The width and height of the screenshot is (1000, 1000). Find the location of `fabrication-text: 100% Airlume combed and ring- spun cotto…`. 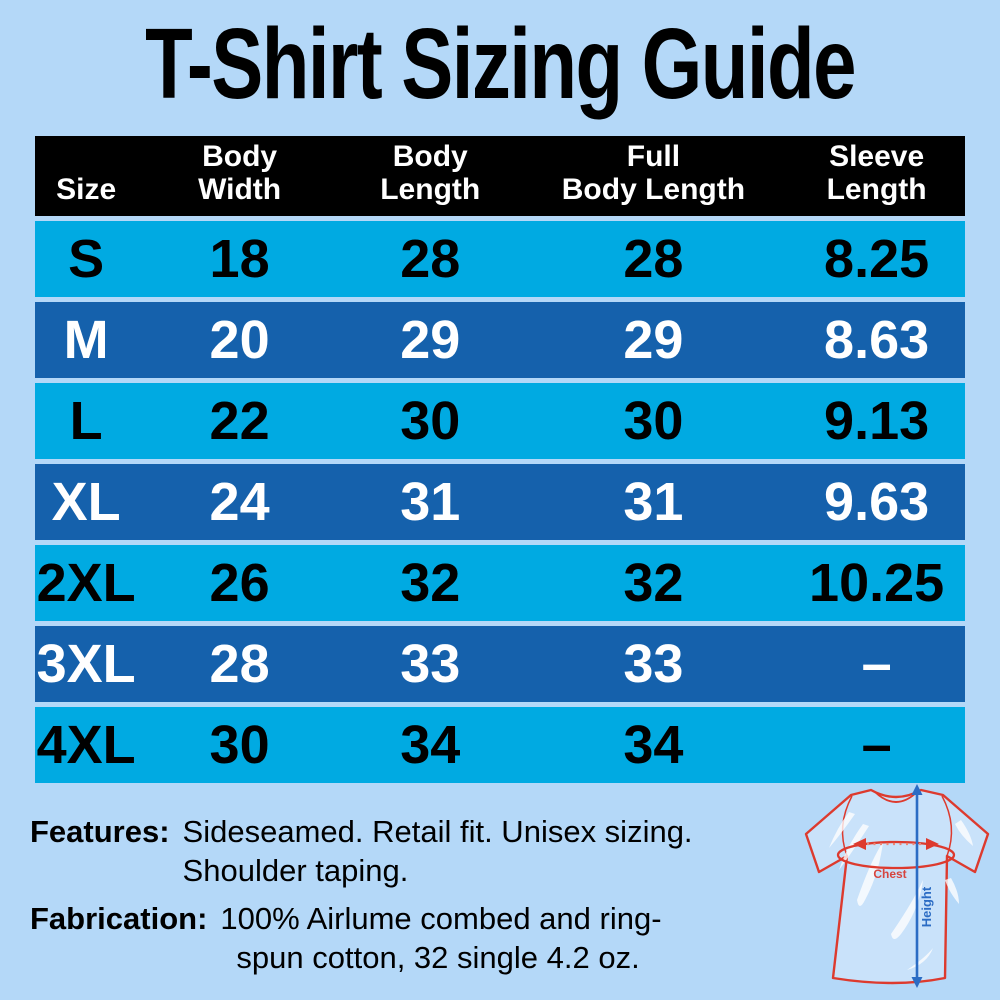

fabrication-text: 100% Airlume combed and ring- spun cotto… is located at coordinates (440, 938).